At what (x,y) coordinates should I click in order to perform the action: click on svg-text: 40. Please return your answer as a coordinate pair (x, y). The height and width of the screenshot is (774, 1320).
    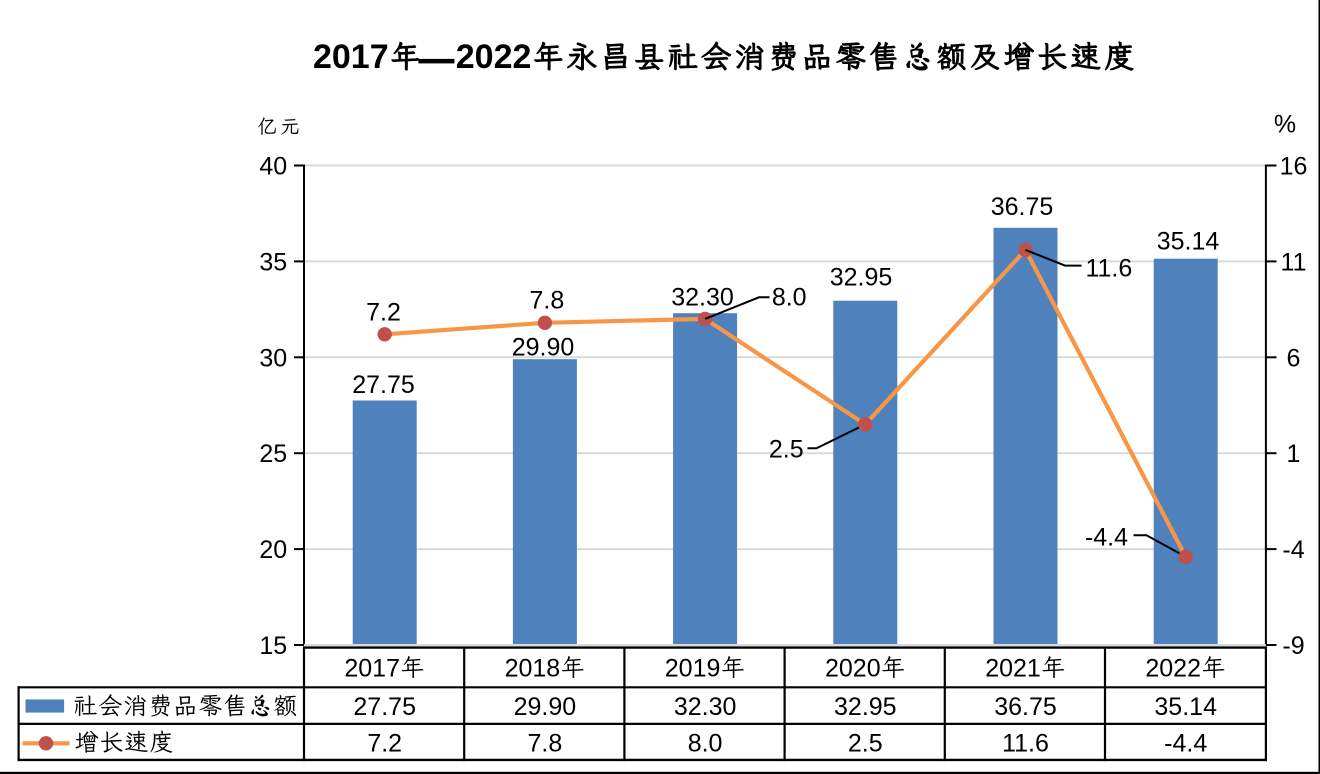
    Looking at the image, I should click on (273, 167).